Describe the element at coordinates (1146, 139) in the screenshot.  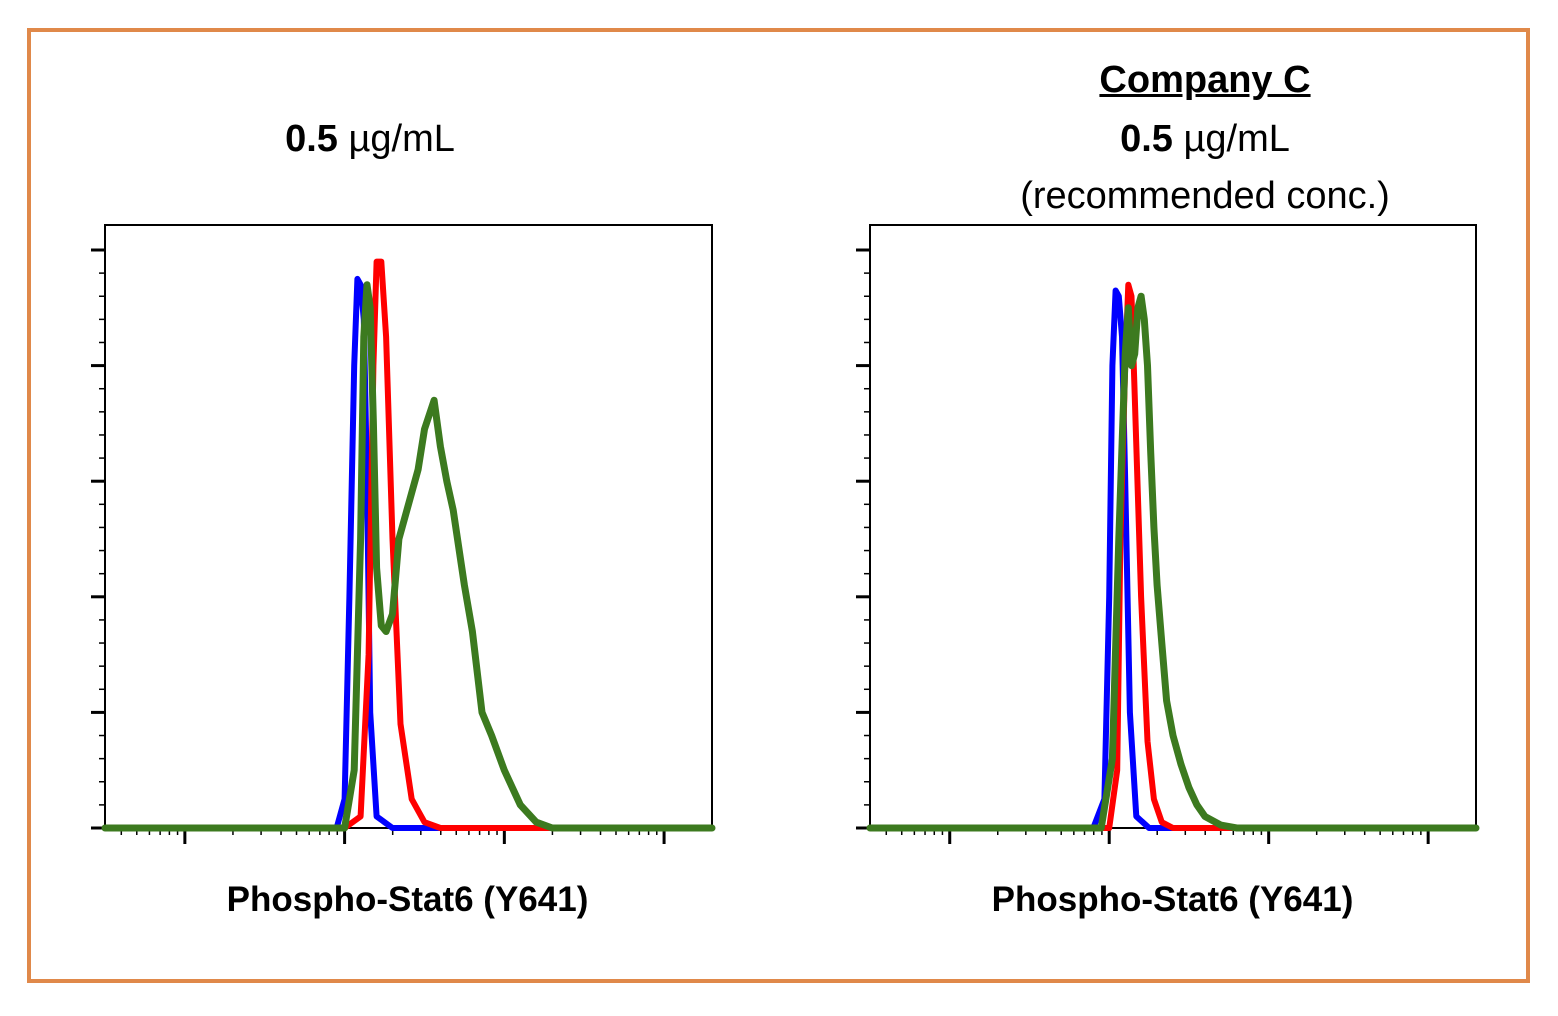
I see `panel-2-title-value: 0.5` at that location.